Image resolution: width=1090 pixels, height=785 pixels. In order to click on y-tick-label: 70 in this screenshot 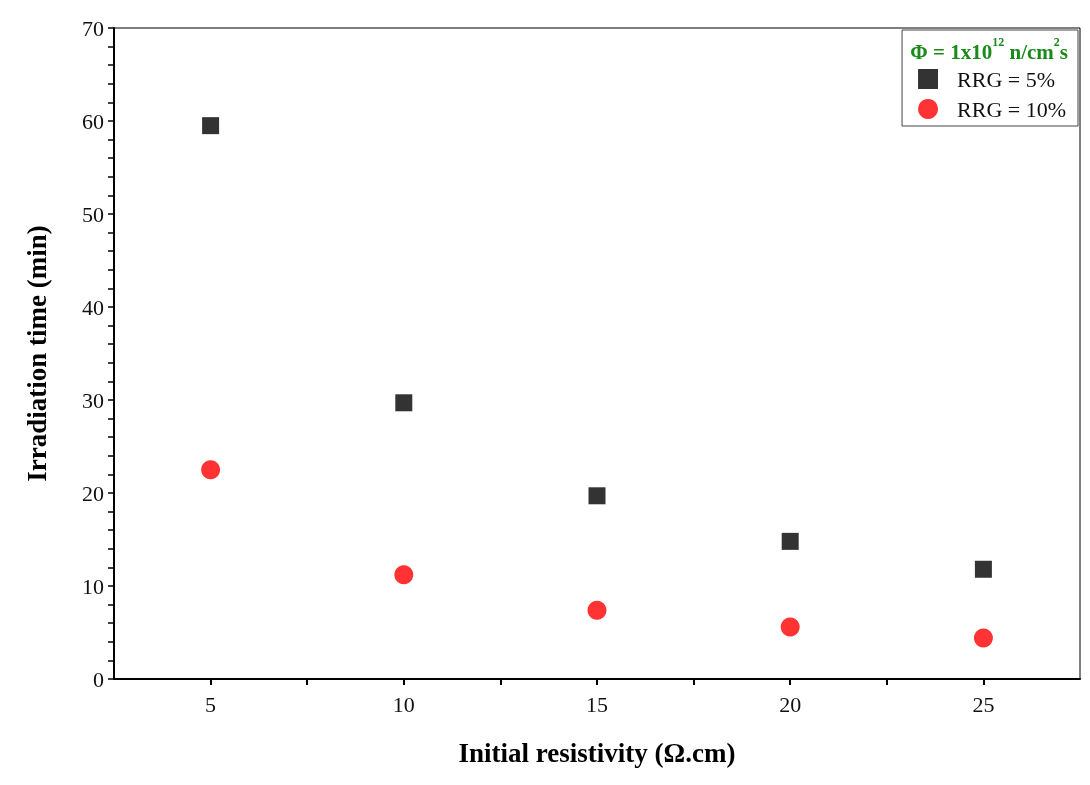, I will do `click(93, 28)`.